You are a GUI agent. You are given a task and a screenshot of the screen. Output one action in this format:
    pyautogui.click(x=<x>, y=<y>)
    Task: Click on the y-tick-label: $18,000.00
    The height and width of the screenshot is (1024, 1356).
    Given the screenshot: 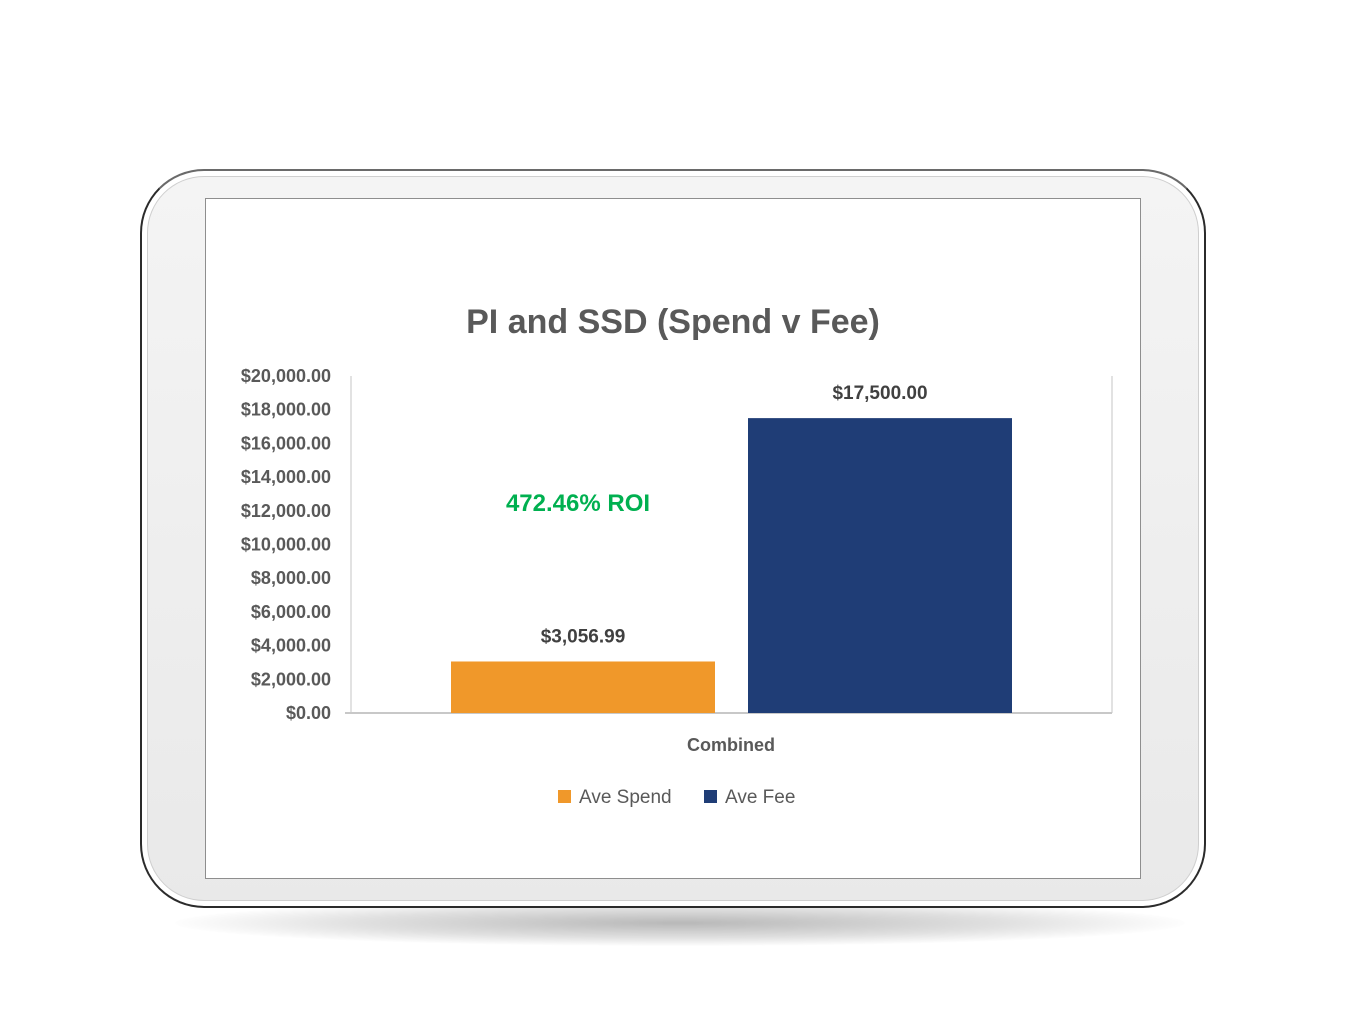 What is the action you would take?
    pyautogui.click(x=286, y=410)
    